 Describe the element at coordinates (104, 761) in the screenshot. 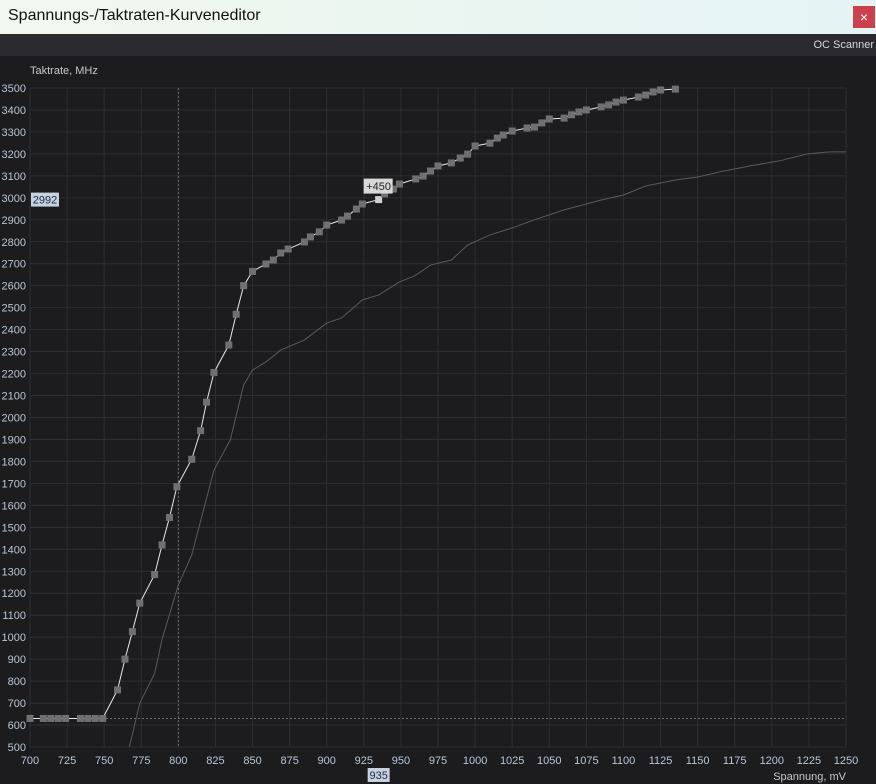

I see `x-tick-label: 750` at that location.